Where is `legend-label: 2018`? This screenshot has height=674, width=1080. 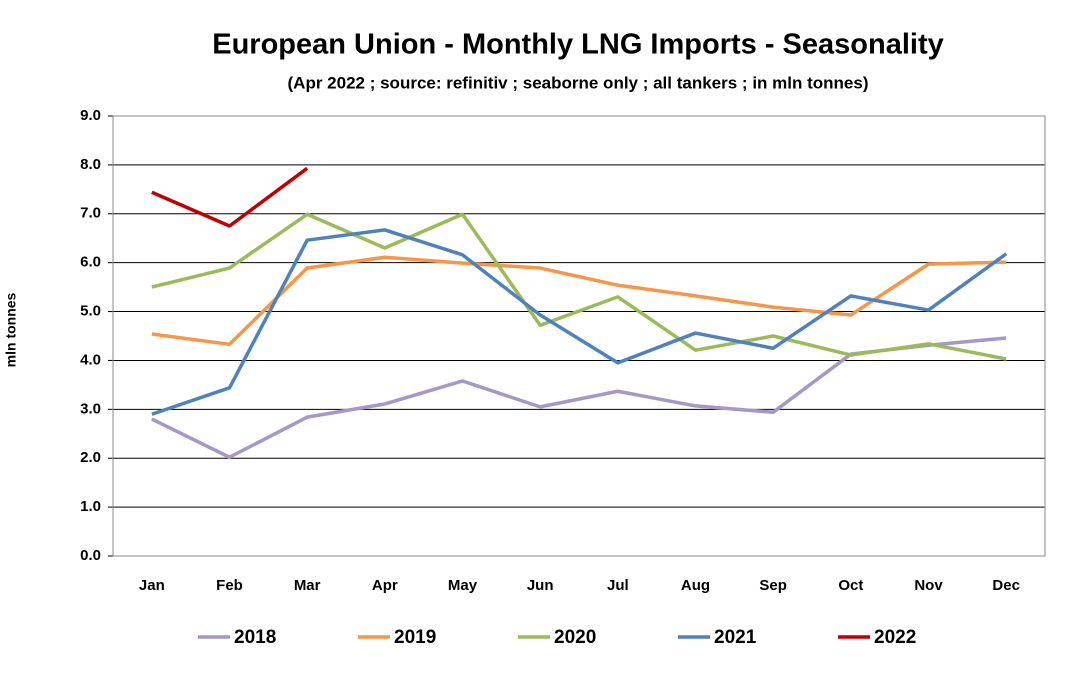 legend-label: 2018 is located at coordinates (255, 637).